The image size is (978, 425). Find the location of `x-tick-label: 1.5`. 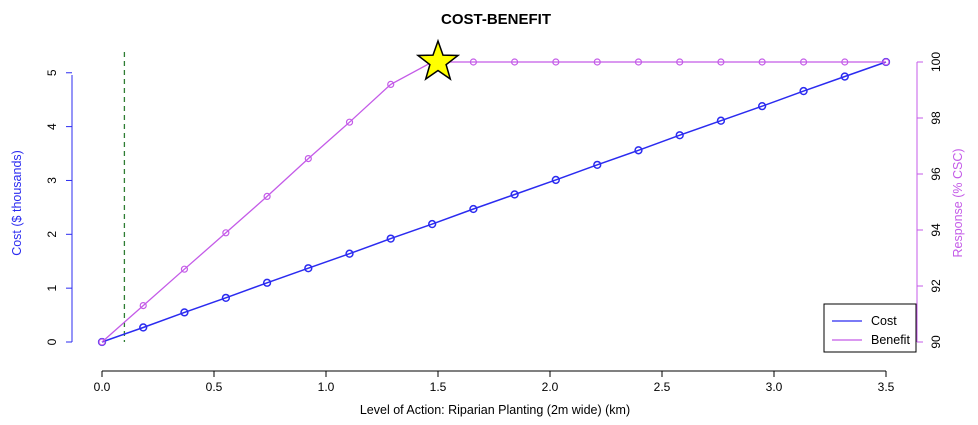

x-tick-label: 1.5 is located at coordinates (438, 387).